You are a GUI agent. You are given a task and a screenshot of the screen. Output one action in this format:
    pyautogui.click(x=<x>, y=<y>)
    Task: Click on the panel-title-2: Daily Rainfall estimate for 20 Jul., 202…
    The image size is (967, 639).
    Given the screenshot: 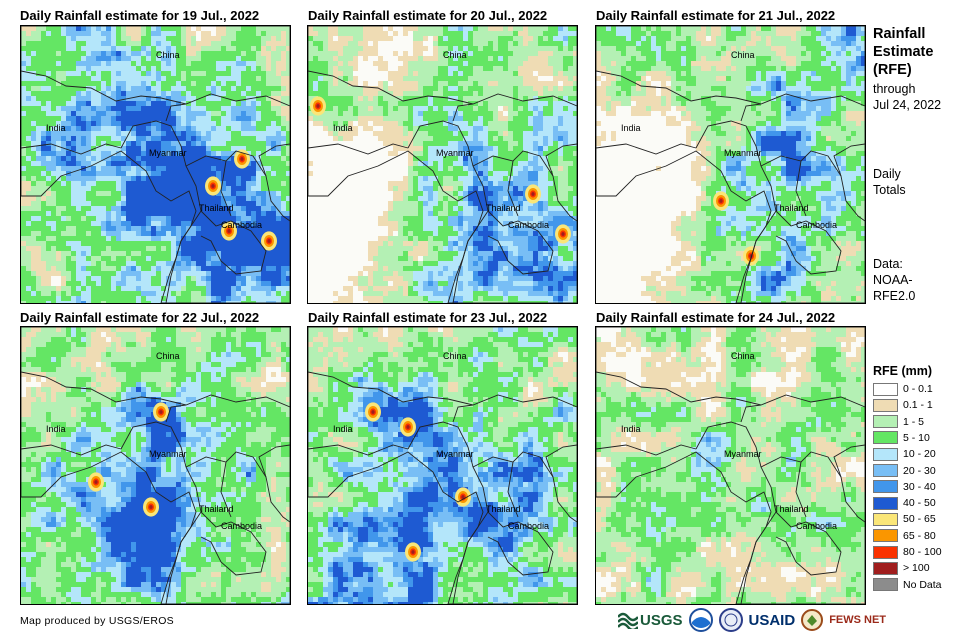 What is the action you would take?
    pyautogui.click(x=428, y=15)
    